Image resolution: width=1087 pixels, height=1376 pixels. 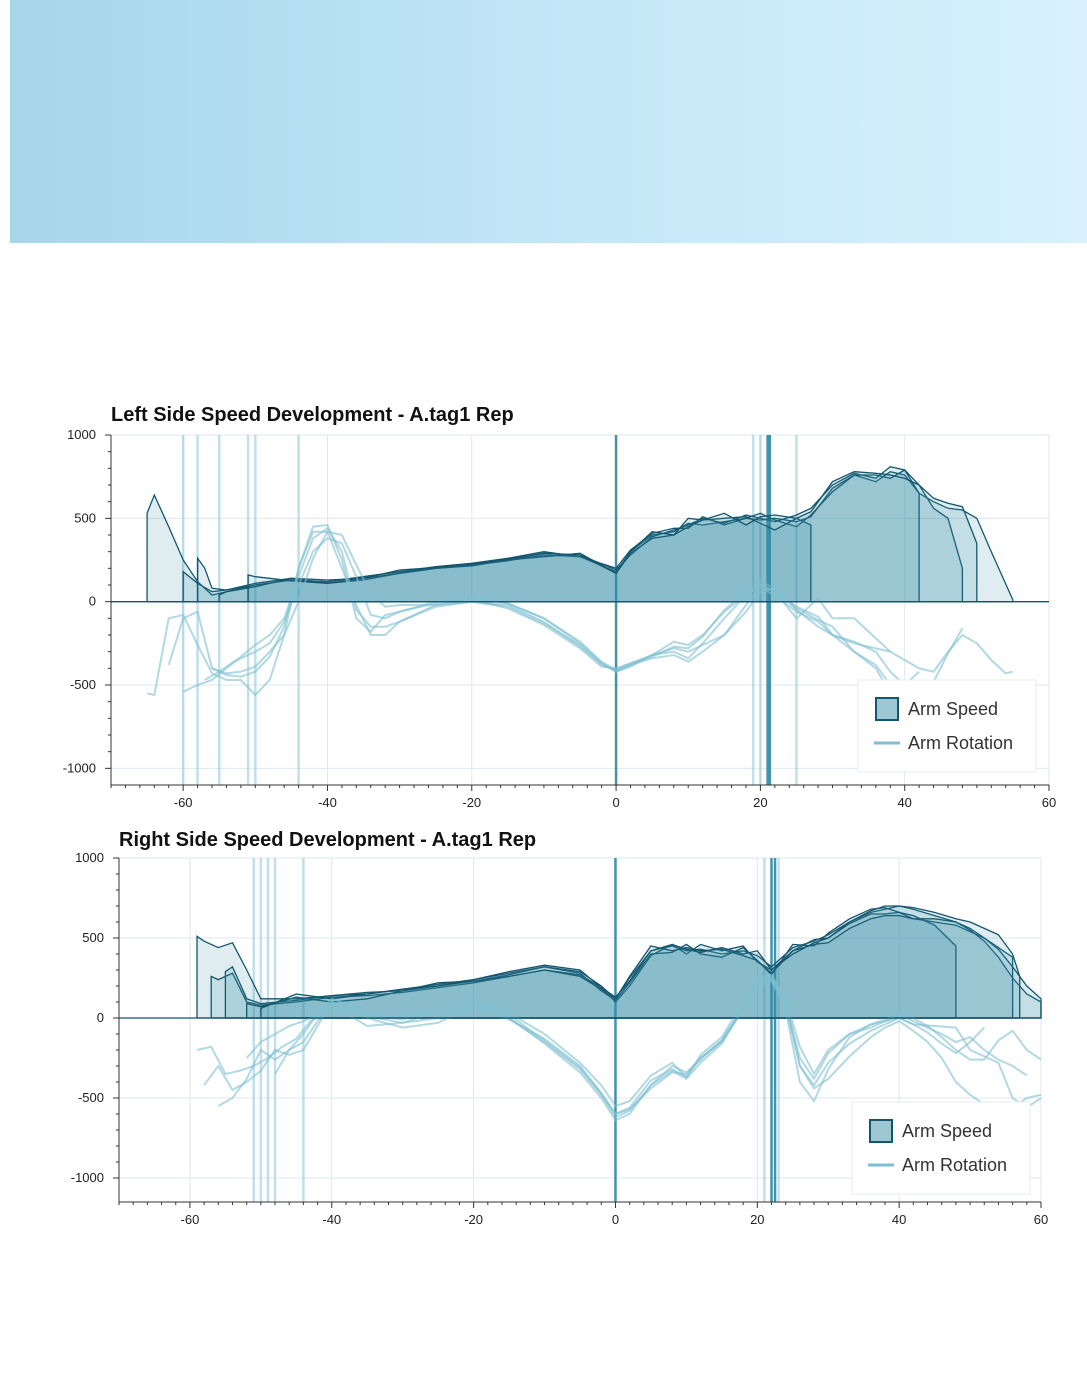 What do you see at coordinates (312, 415) in the screenshot?
I see `chart-title: Left Side Speed Development - A.tag1 Rep` at bounding box center [312, 415].